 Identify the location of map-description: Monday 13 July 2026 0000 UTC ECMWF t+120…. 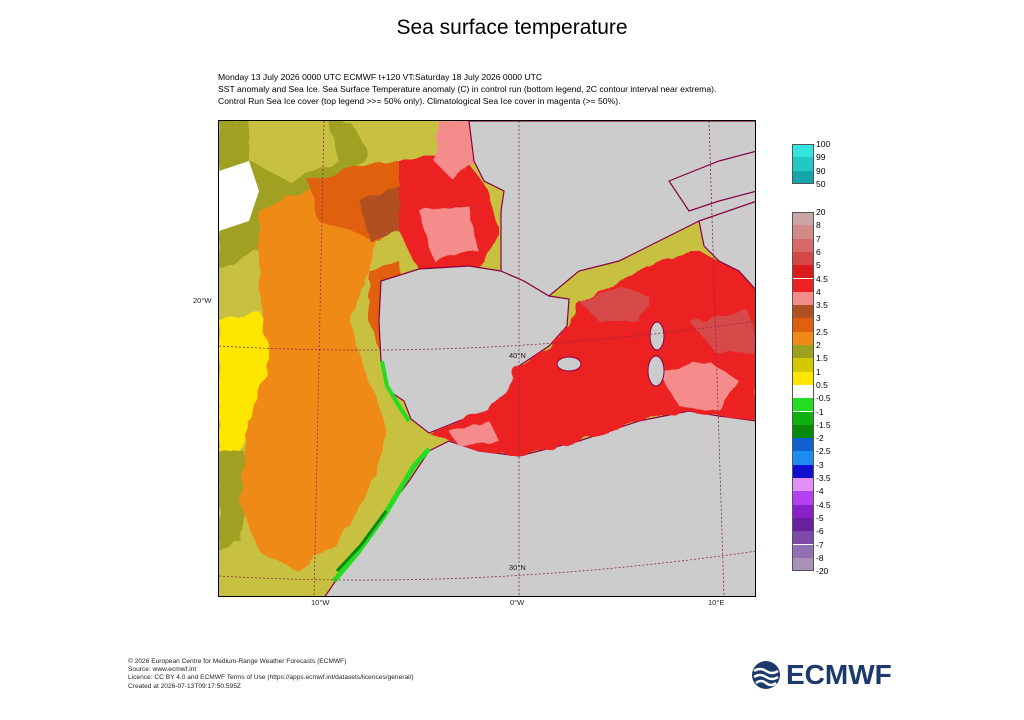
(467, 89).